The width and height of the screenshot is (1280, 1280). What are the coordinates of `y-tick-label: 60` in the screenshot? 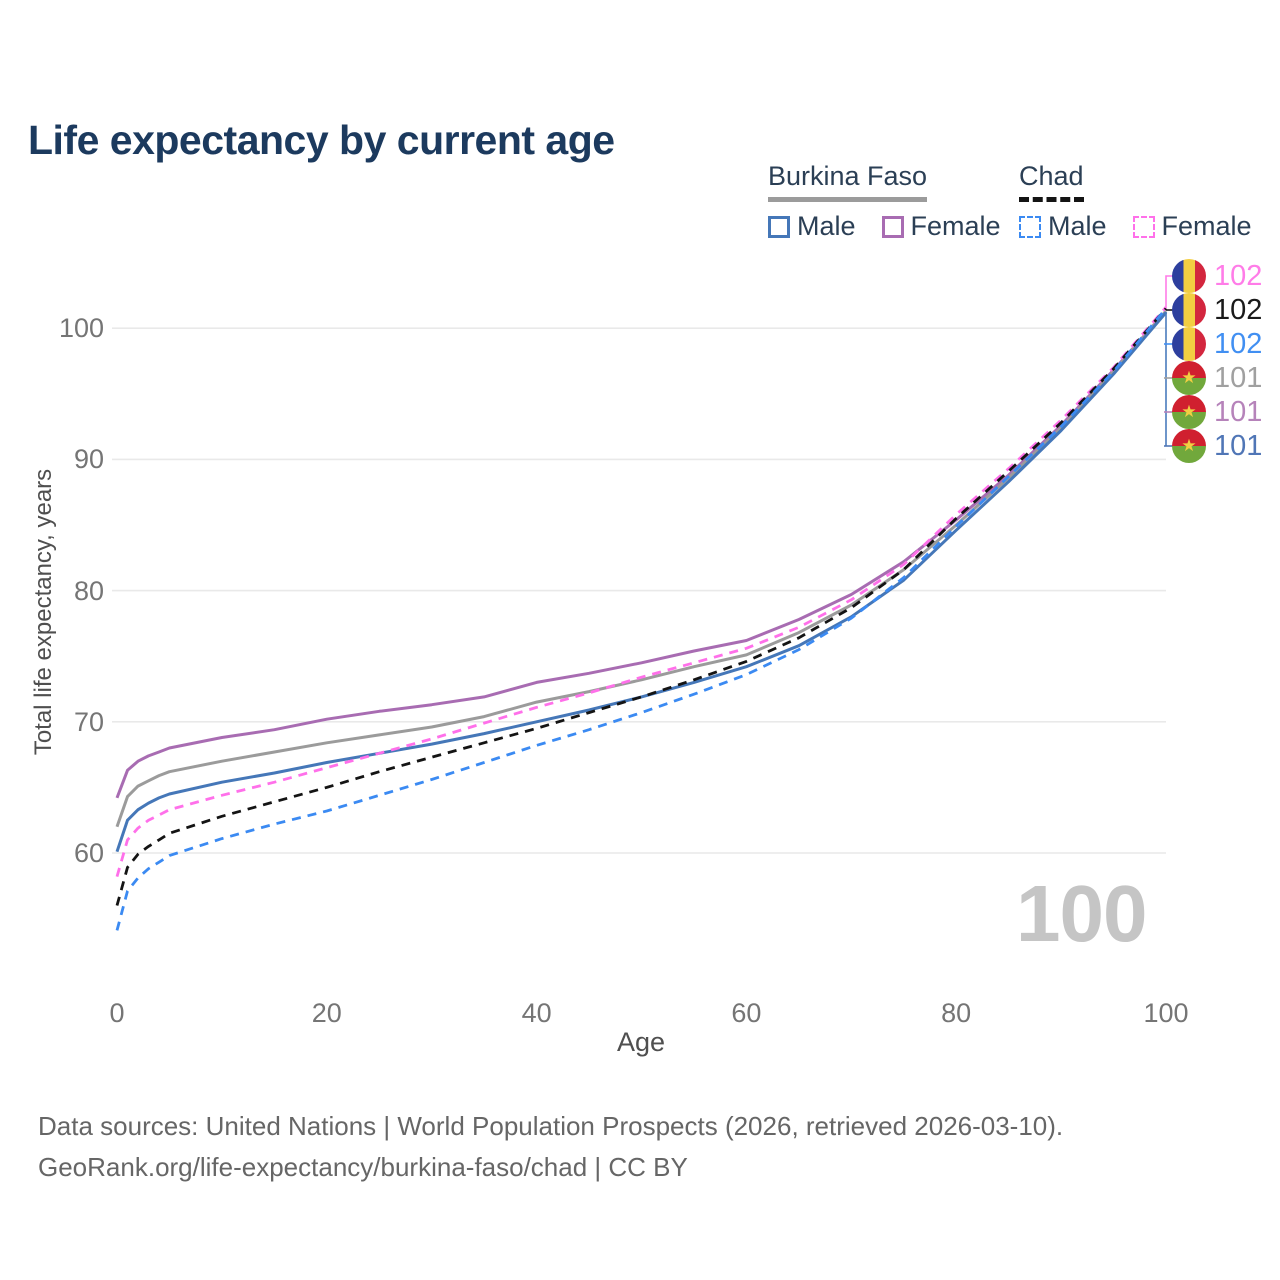 It's located at (88, 853).